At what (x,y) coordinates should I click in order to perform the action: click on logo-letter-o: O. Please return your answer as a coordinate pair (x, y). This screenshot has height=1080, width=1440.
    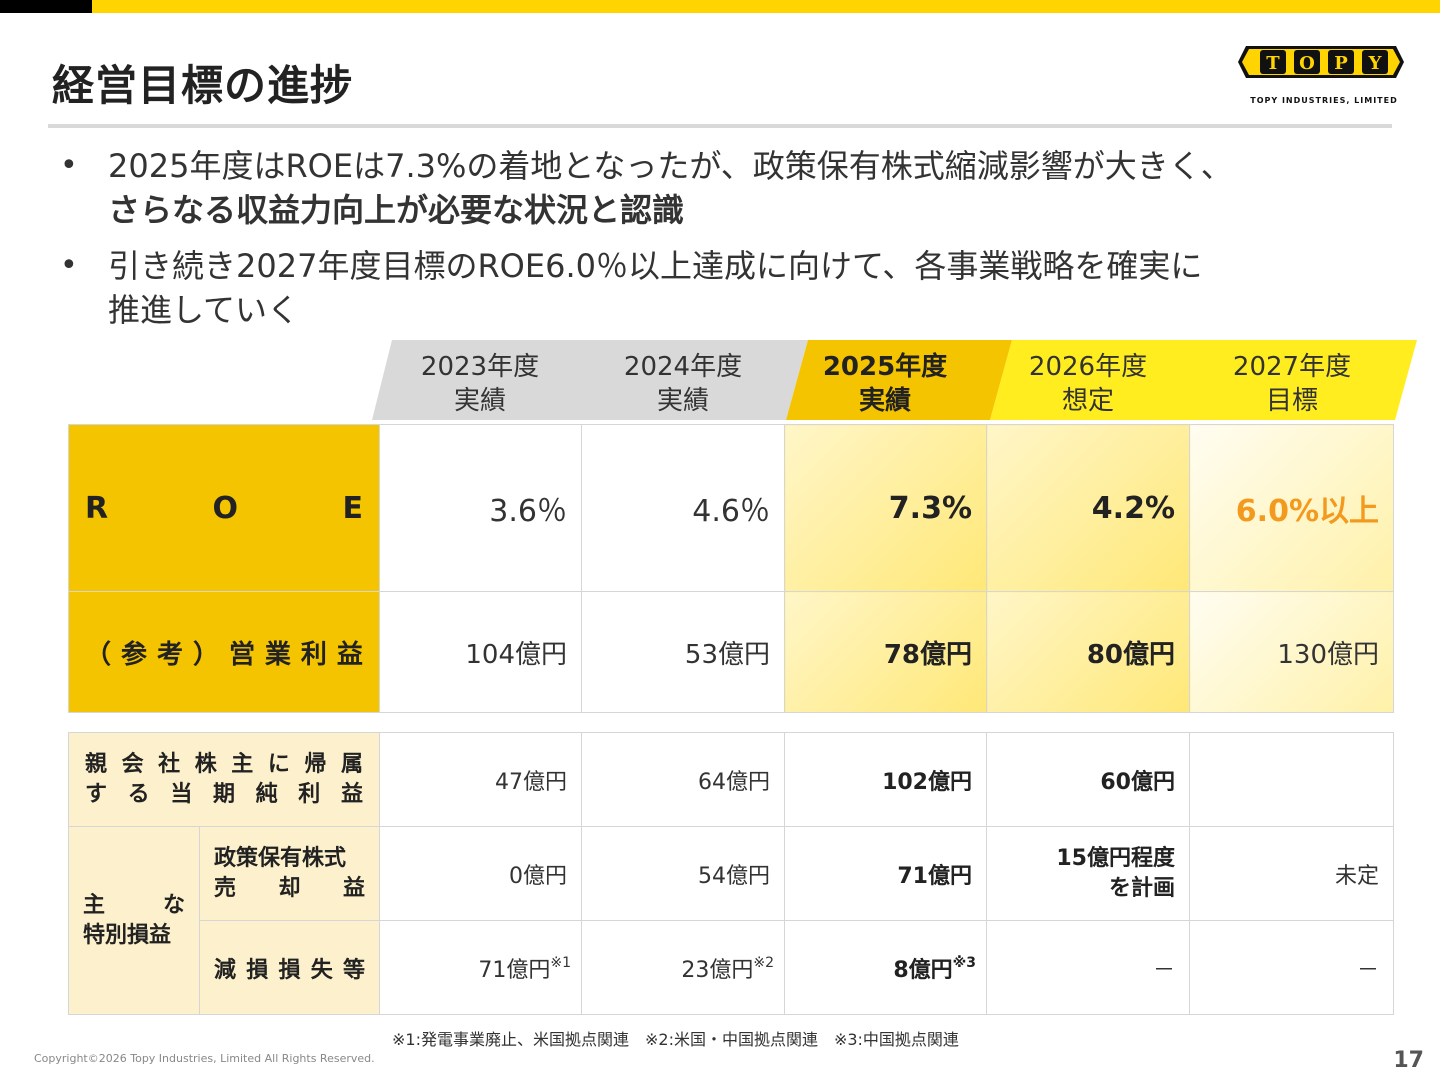
    Looking at the image, I should click on (1307, 63).